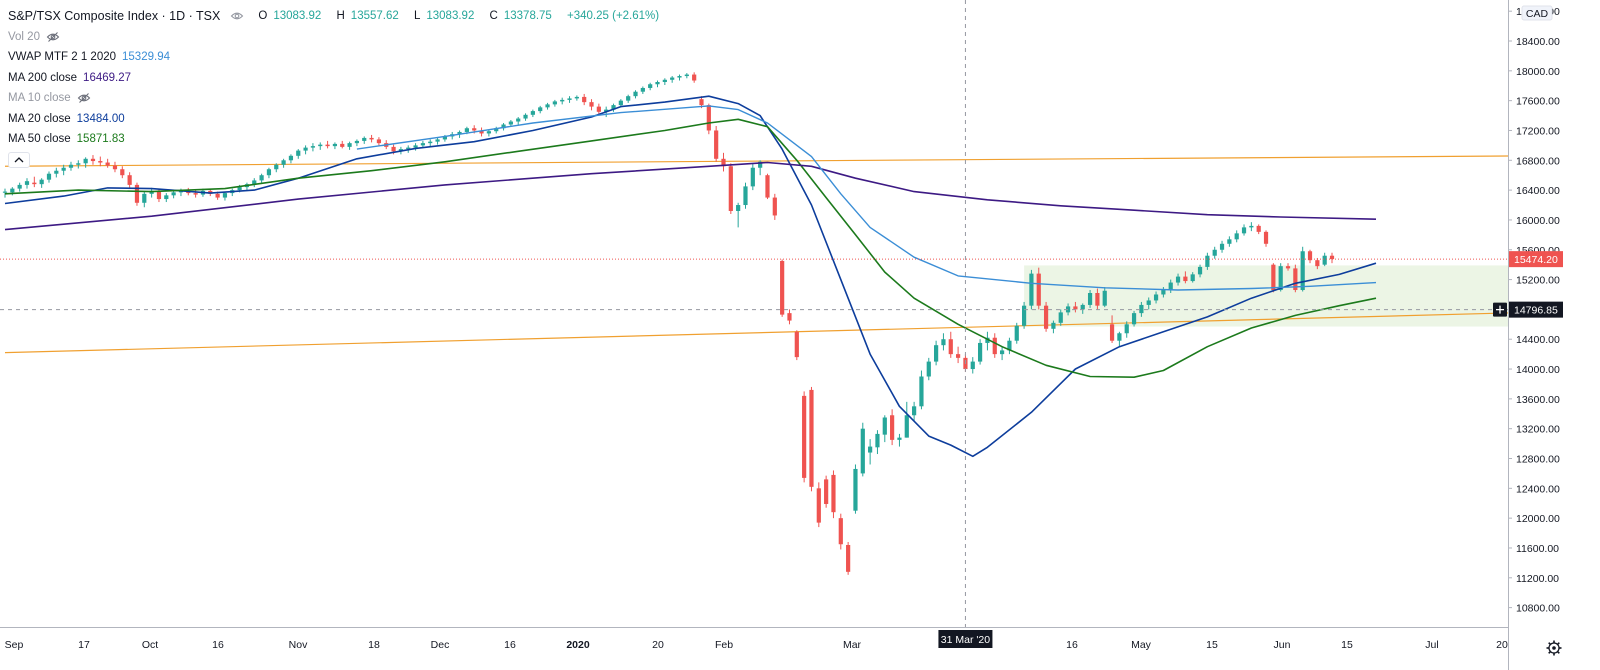  I want to click on price-tick-label: 17200.00, so click(1538, 131).